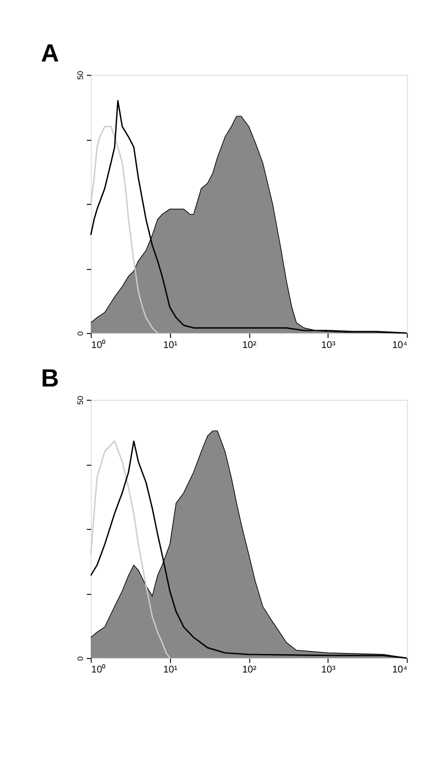 The width and height of the screenshot is (422, 761). Describe the element at coordinates (49, 54) in the screenshot. I see `chart-title: A` at that location.